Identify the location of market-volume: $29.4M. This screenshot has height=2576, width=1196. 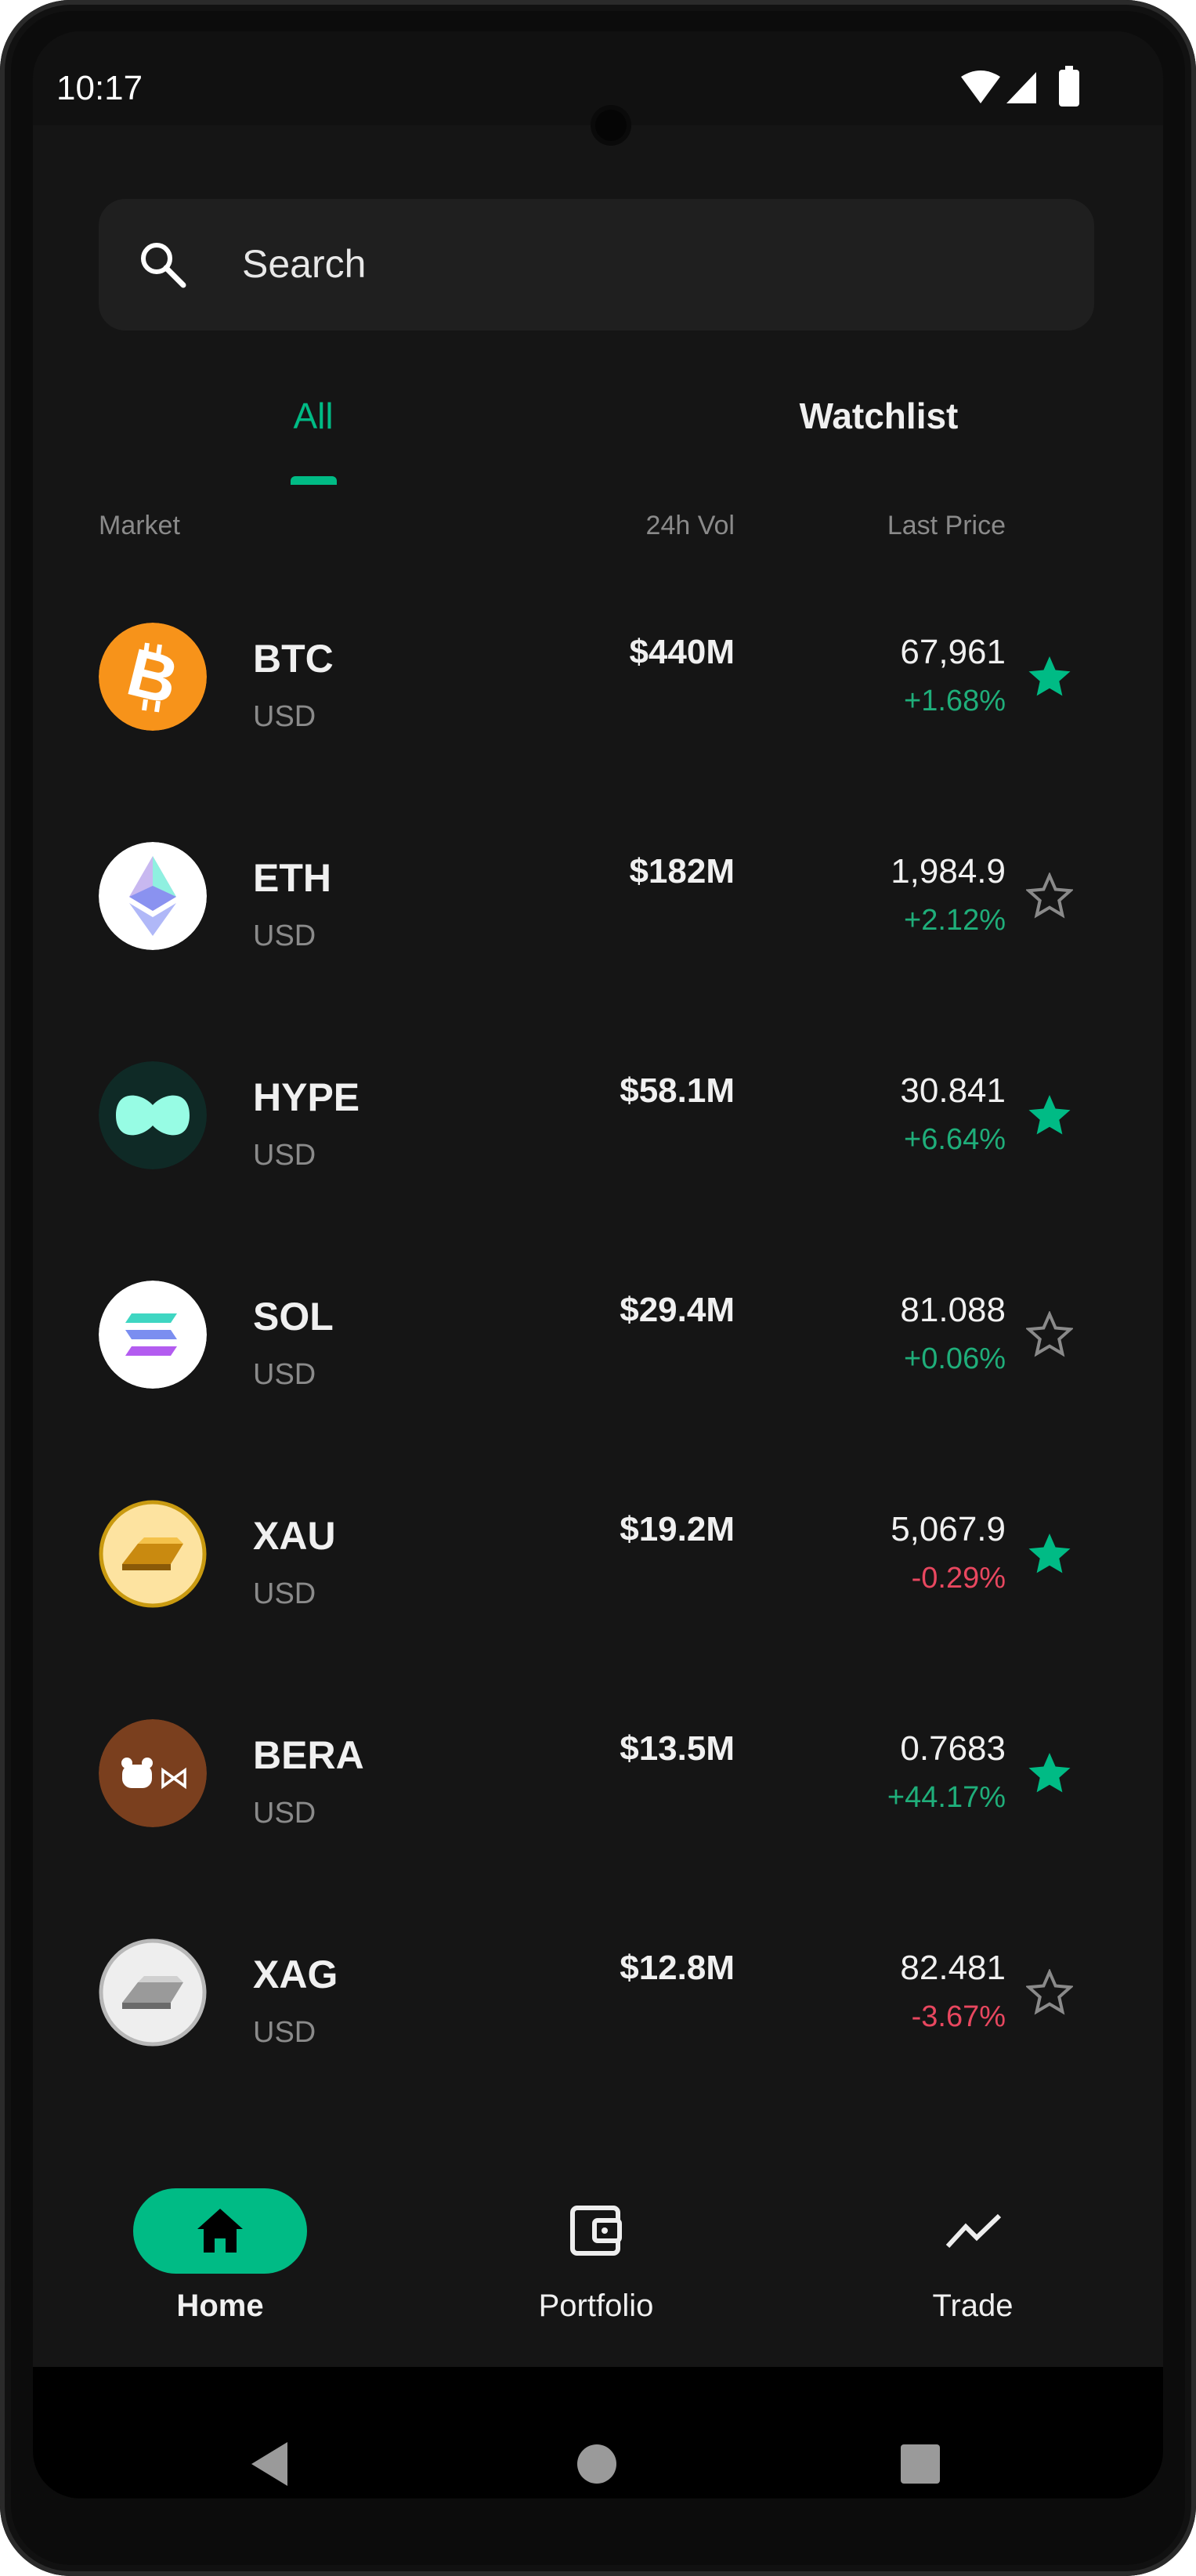
(677, 1310).